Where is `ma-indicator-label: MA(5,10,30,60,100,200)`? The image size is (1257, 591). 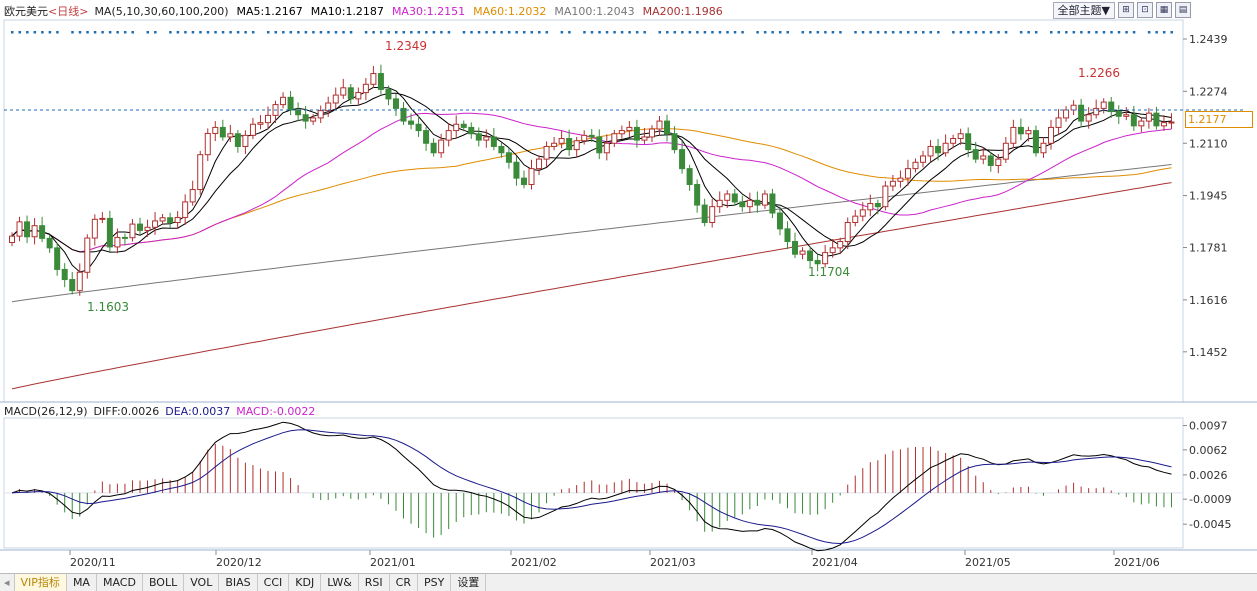
ma-indicator-label: MA(5,10,30,60,100,200) is located at coordinates (161, 11).